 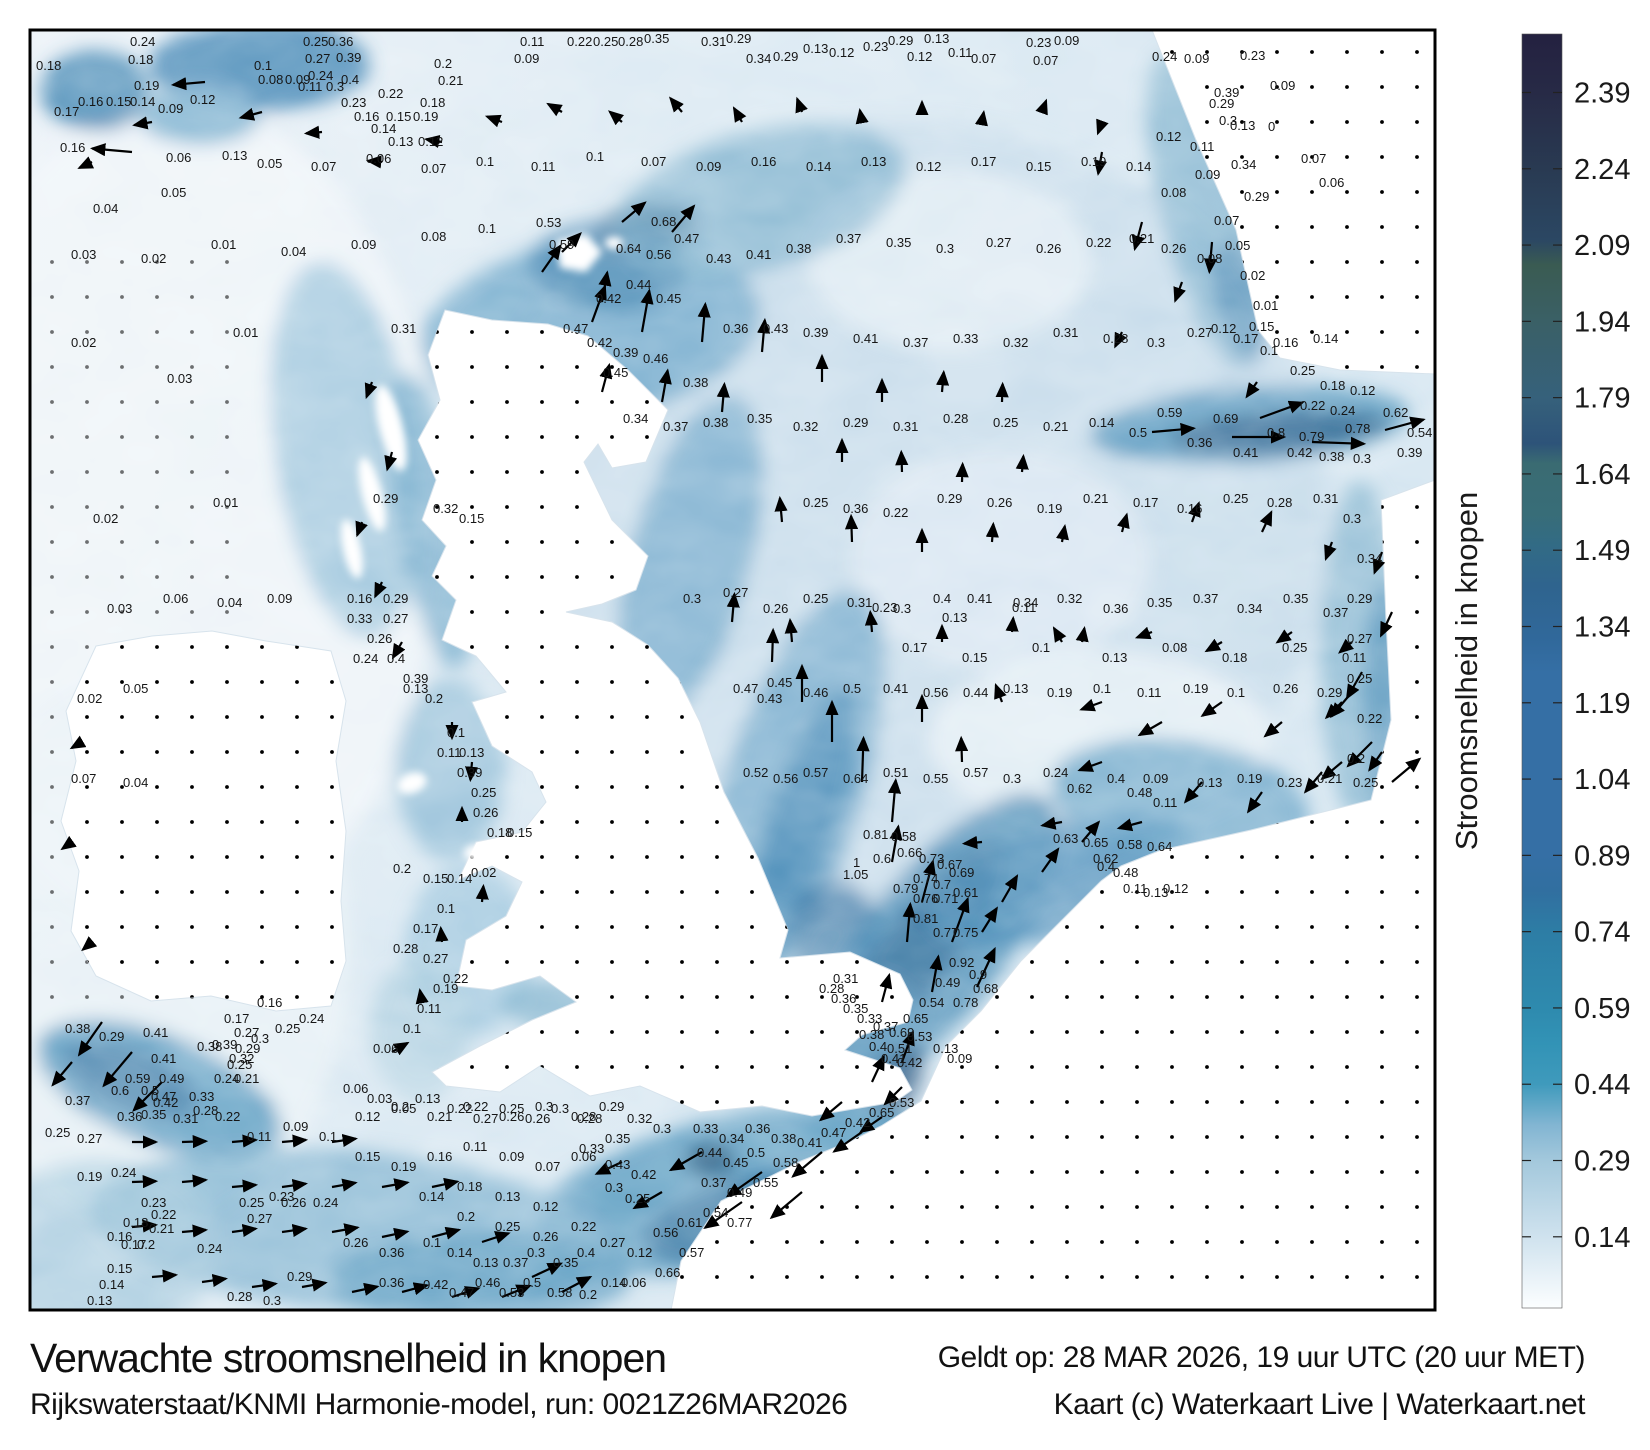 What do you see at coordinates (871, 1034) in the screenshot?
I see `speed-label: 0.38` at bounding box center [871, 1034].